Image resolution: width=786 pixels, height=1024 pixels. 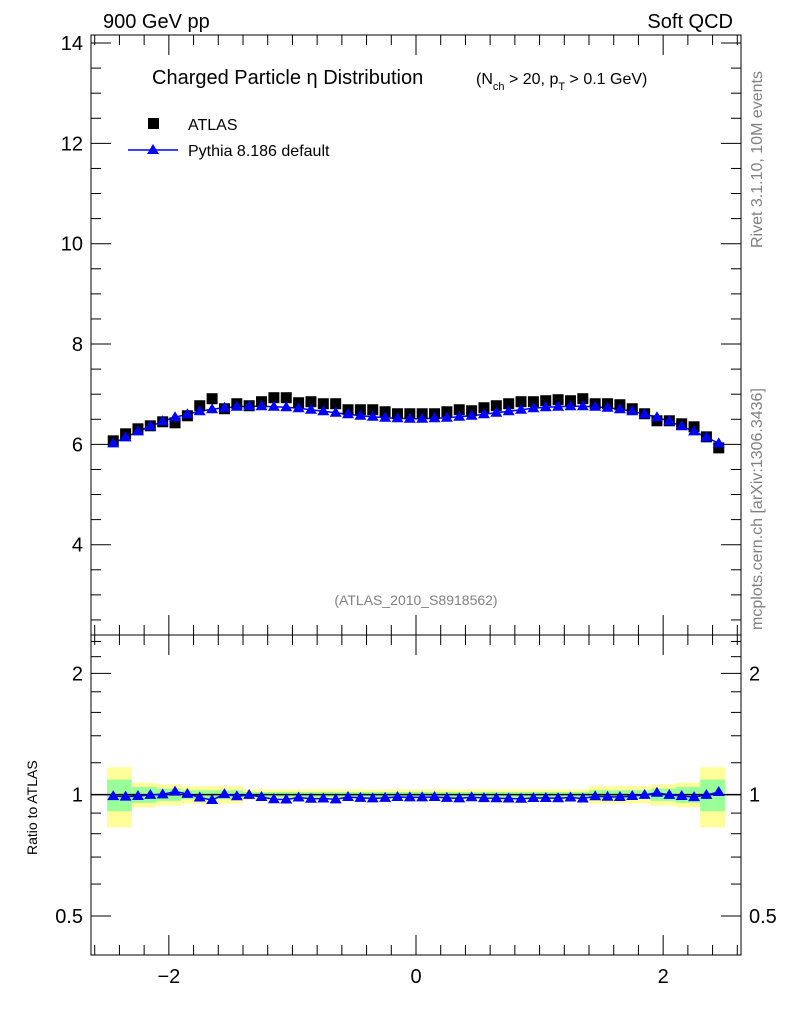 I want to click on y-tick-label: 12, so click(x=72, y=144).